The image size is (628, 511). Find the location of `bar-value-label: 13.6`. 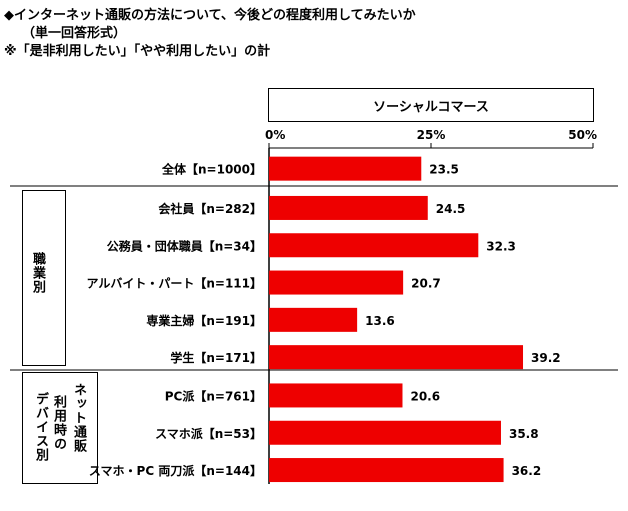

bar-value-label: 13.6 is located at coordinates (380, 321).